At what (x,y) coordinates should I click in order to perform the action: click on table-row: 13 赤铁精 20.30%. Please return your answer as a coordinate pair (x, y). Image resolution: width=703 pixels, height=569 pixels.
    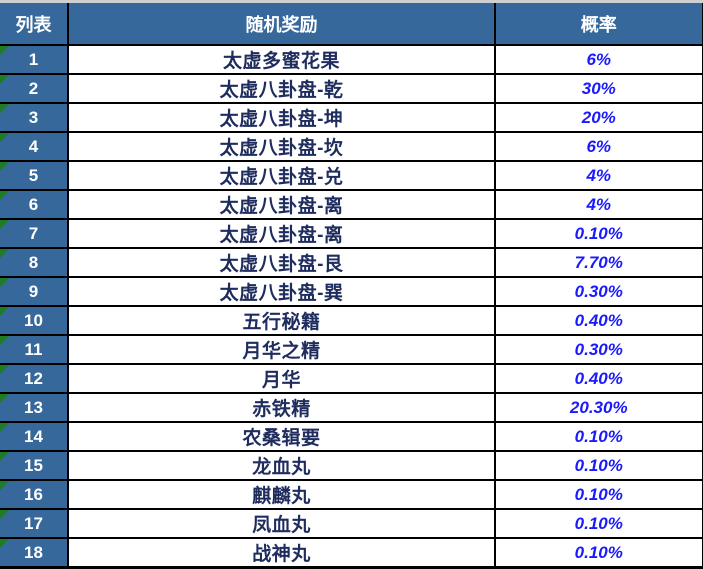
    Looking at the image, I should click on (351, 407).